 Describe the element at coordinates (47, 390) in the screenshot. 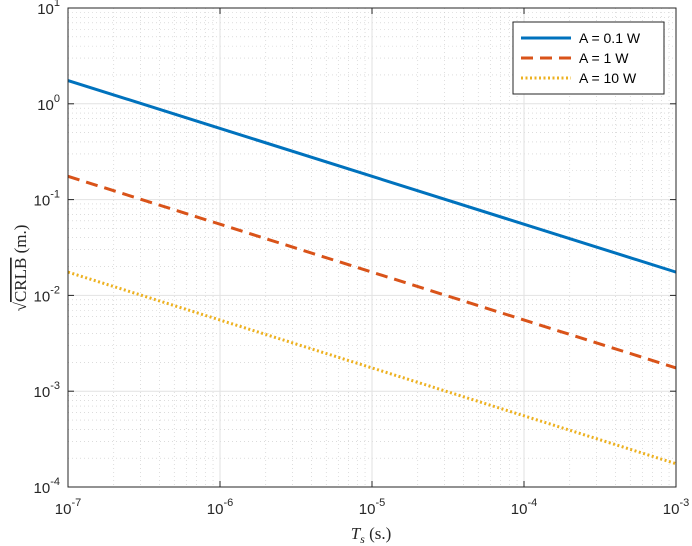

I see `y-tick-label: 10⁻³` at that location.